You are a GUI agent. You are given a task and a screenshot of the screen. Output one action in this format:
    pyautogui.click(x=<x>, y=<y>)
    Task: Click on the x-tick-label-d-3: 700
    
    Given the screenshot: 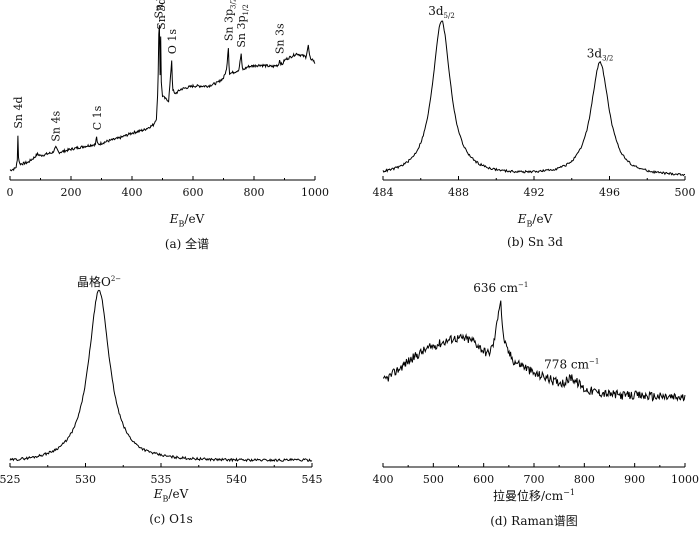 What is the action you would take?
    pyautogui.click(x=534, y=479)
    